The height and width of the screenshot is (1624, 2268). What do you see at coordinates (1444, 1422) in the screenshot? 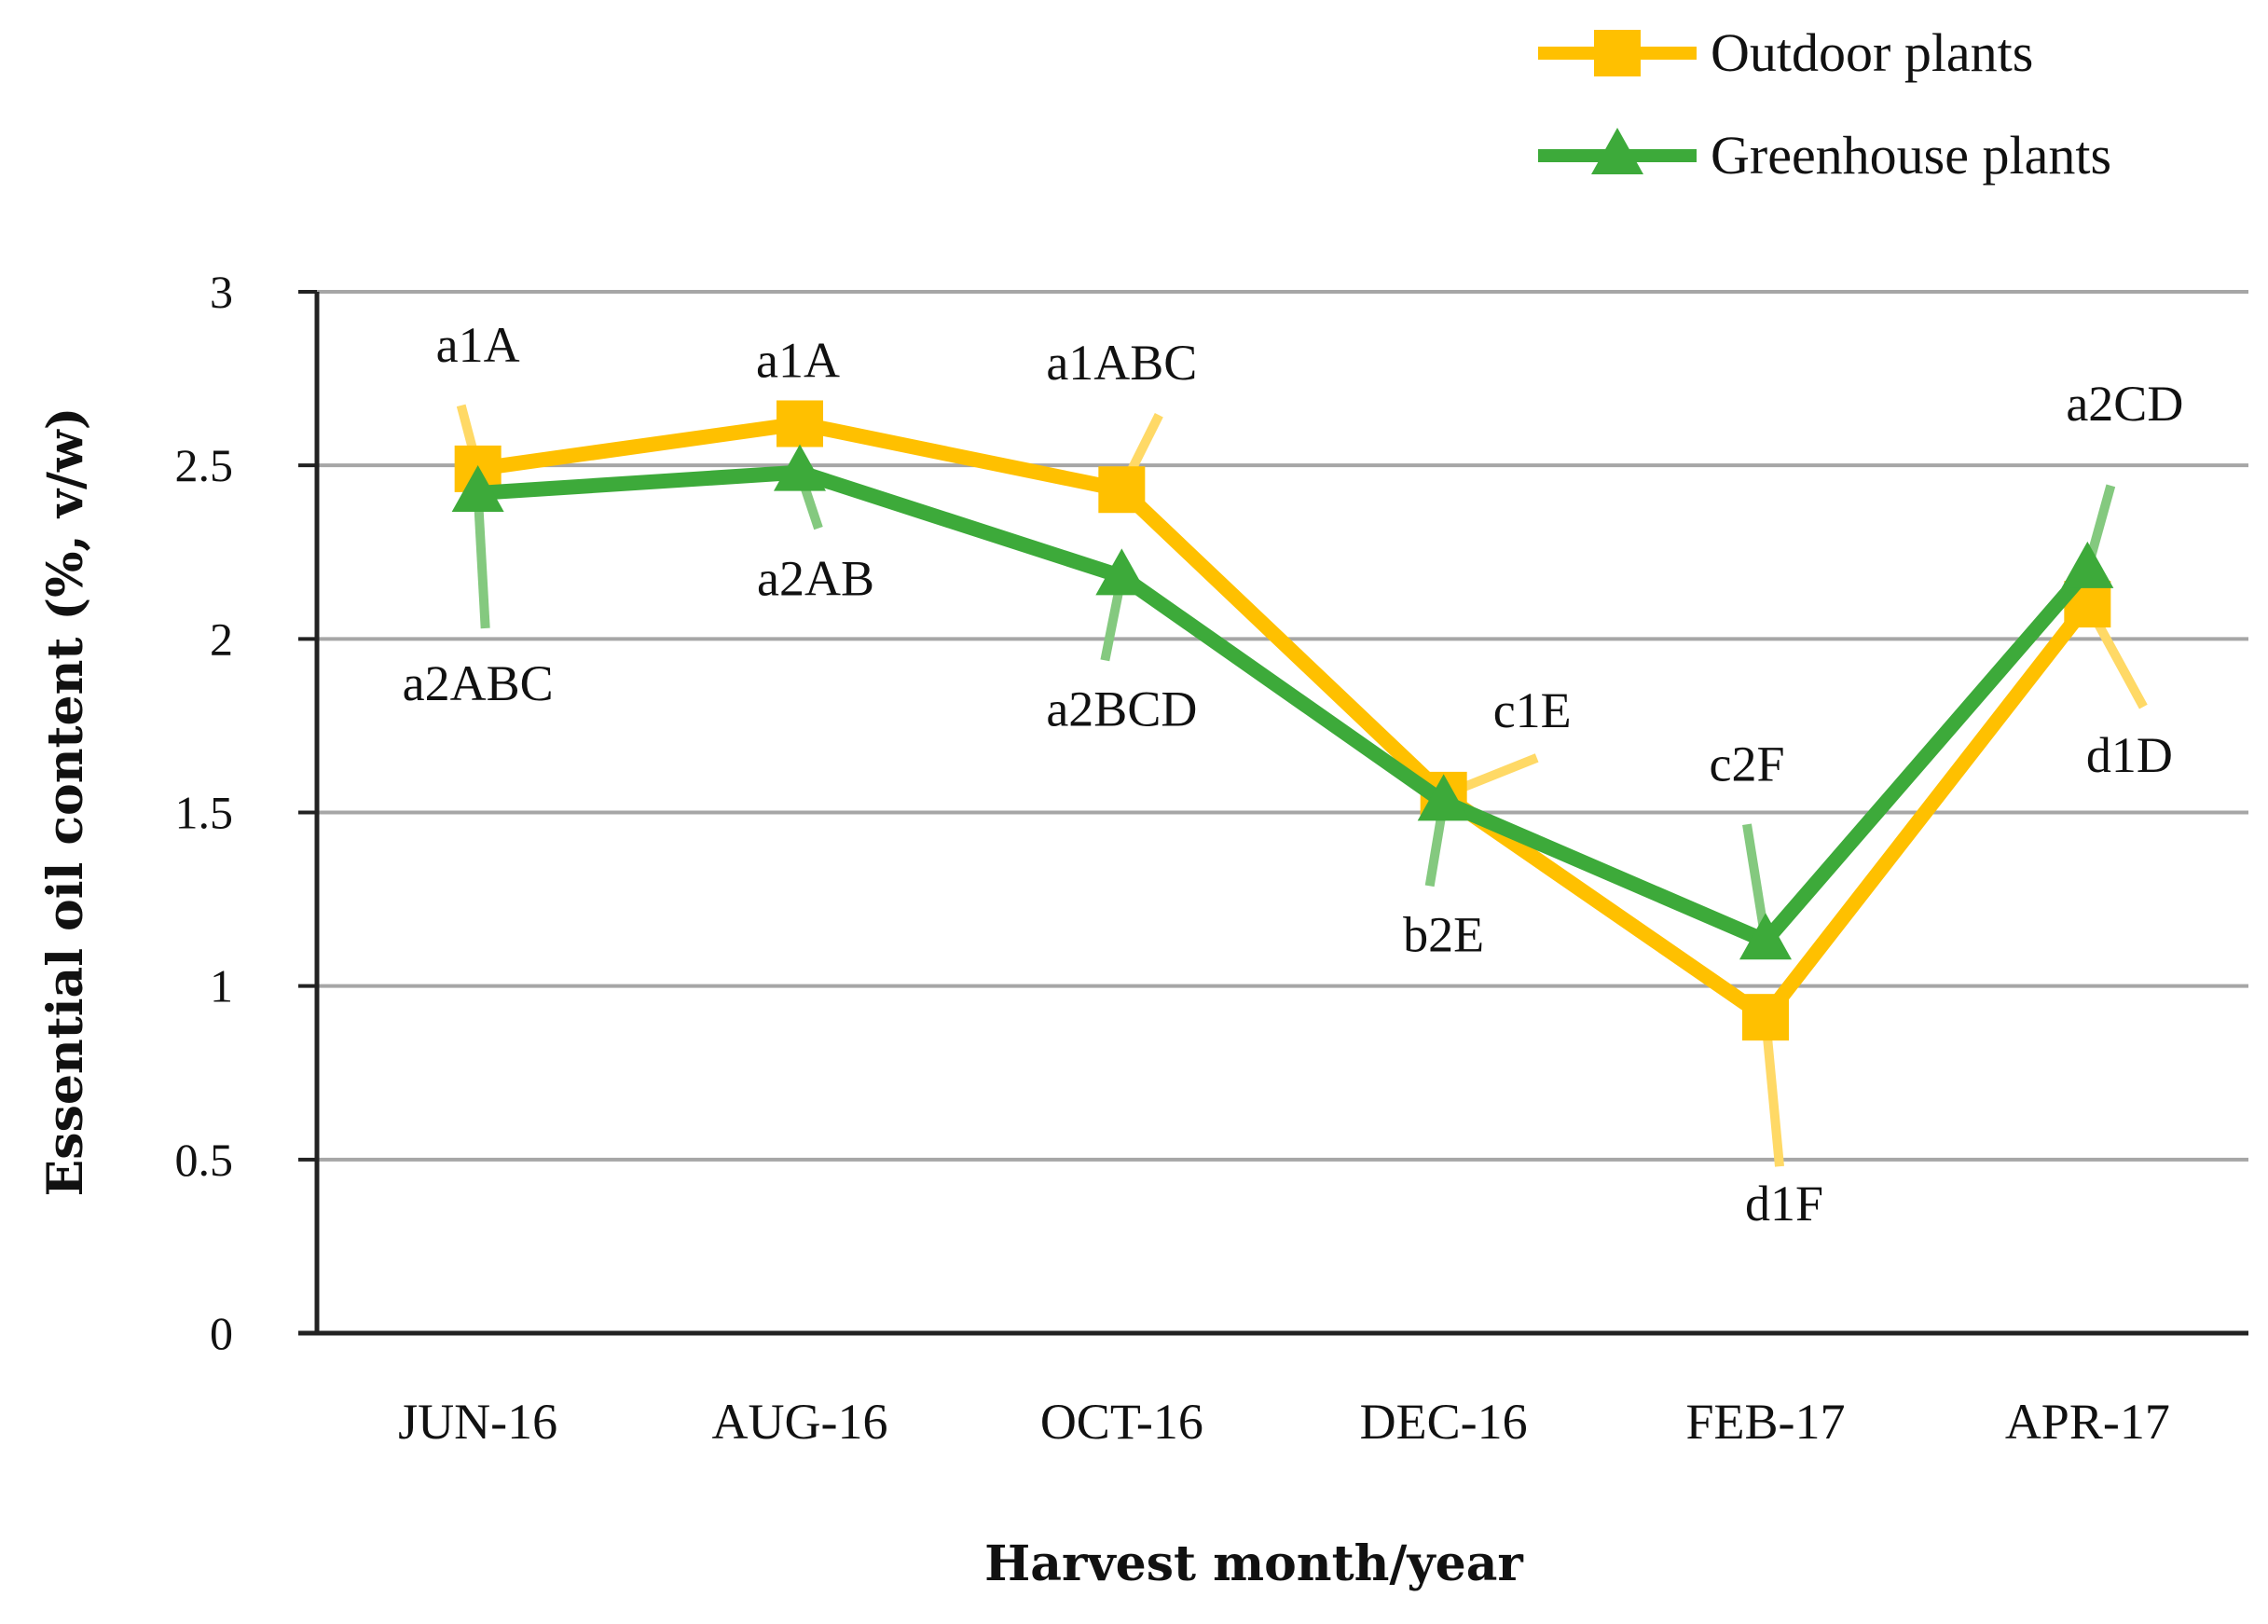
I see `x-tick-label: DEC-16` at bounding box center [1444, 1422].